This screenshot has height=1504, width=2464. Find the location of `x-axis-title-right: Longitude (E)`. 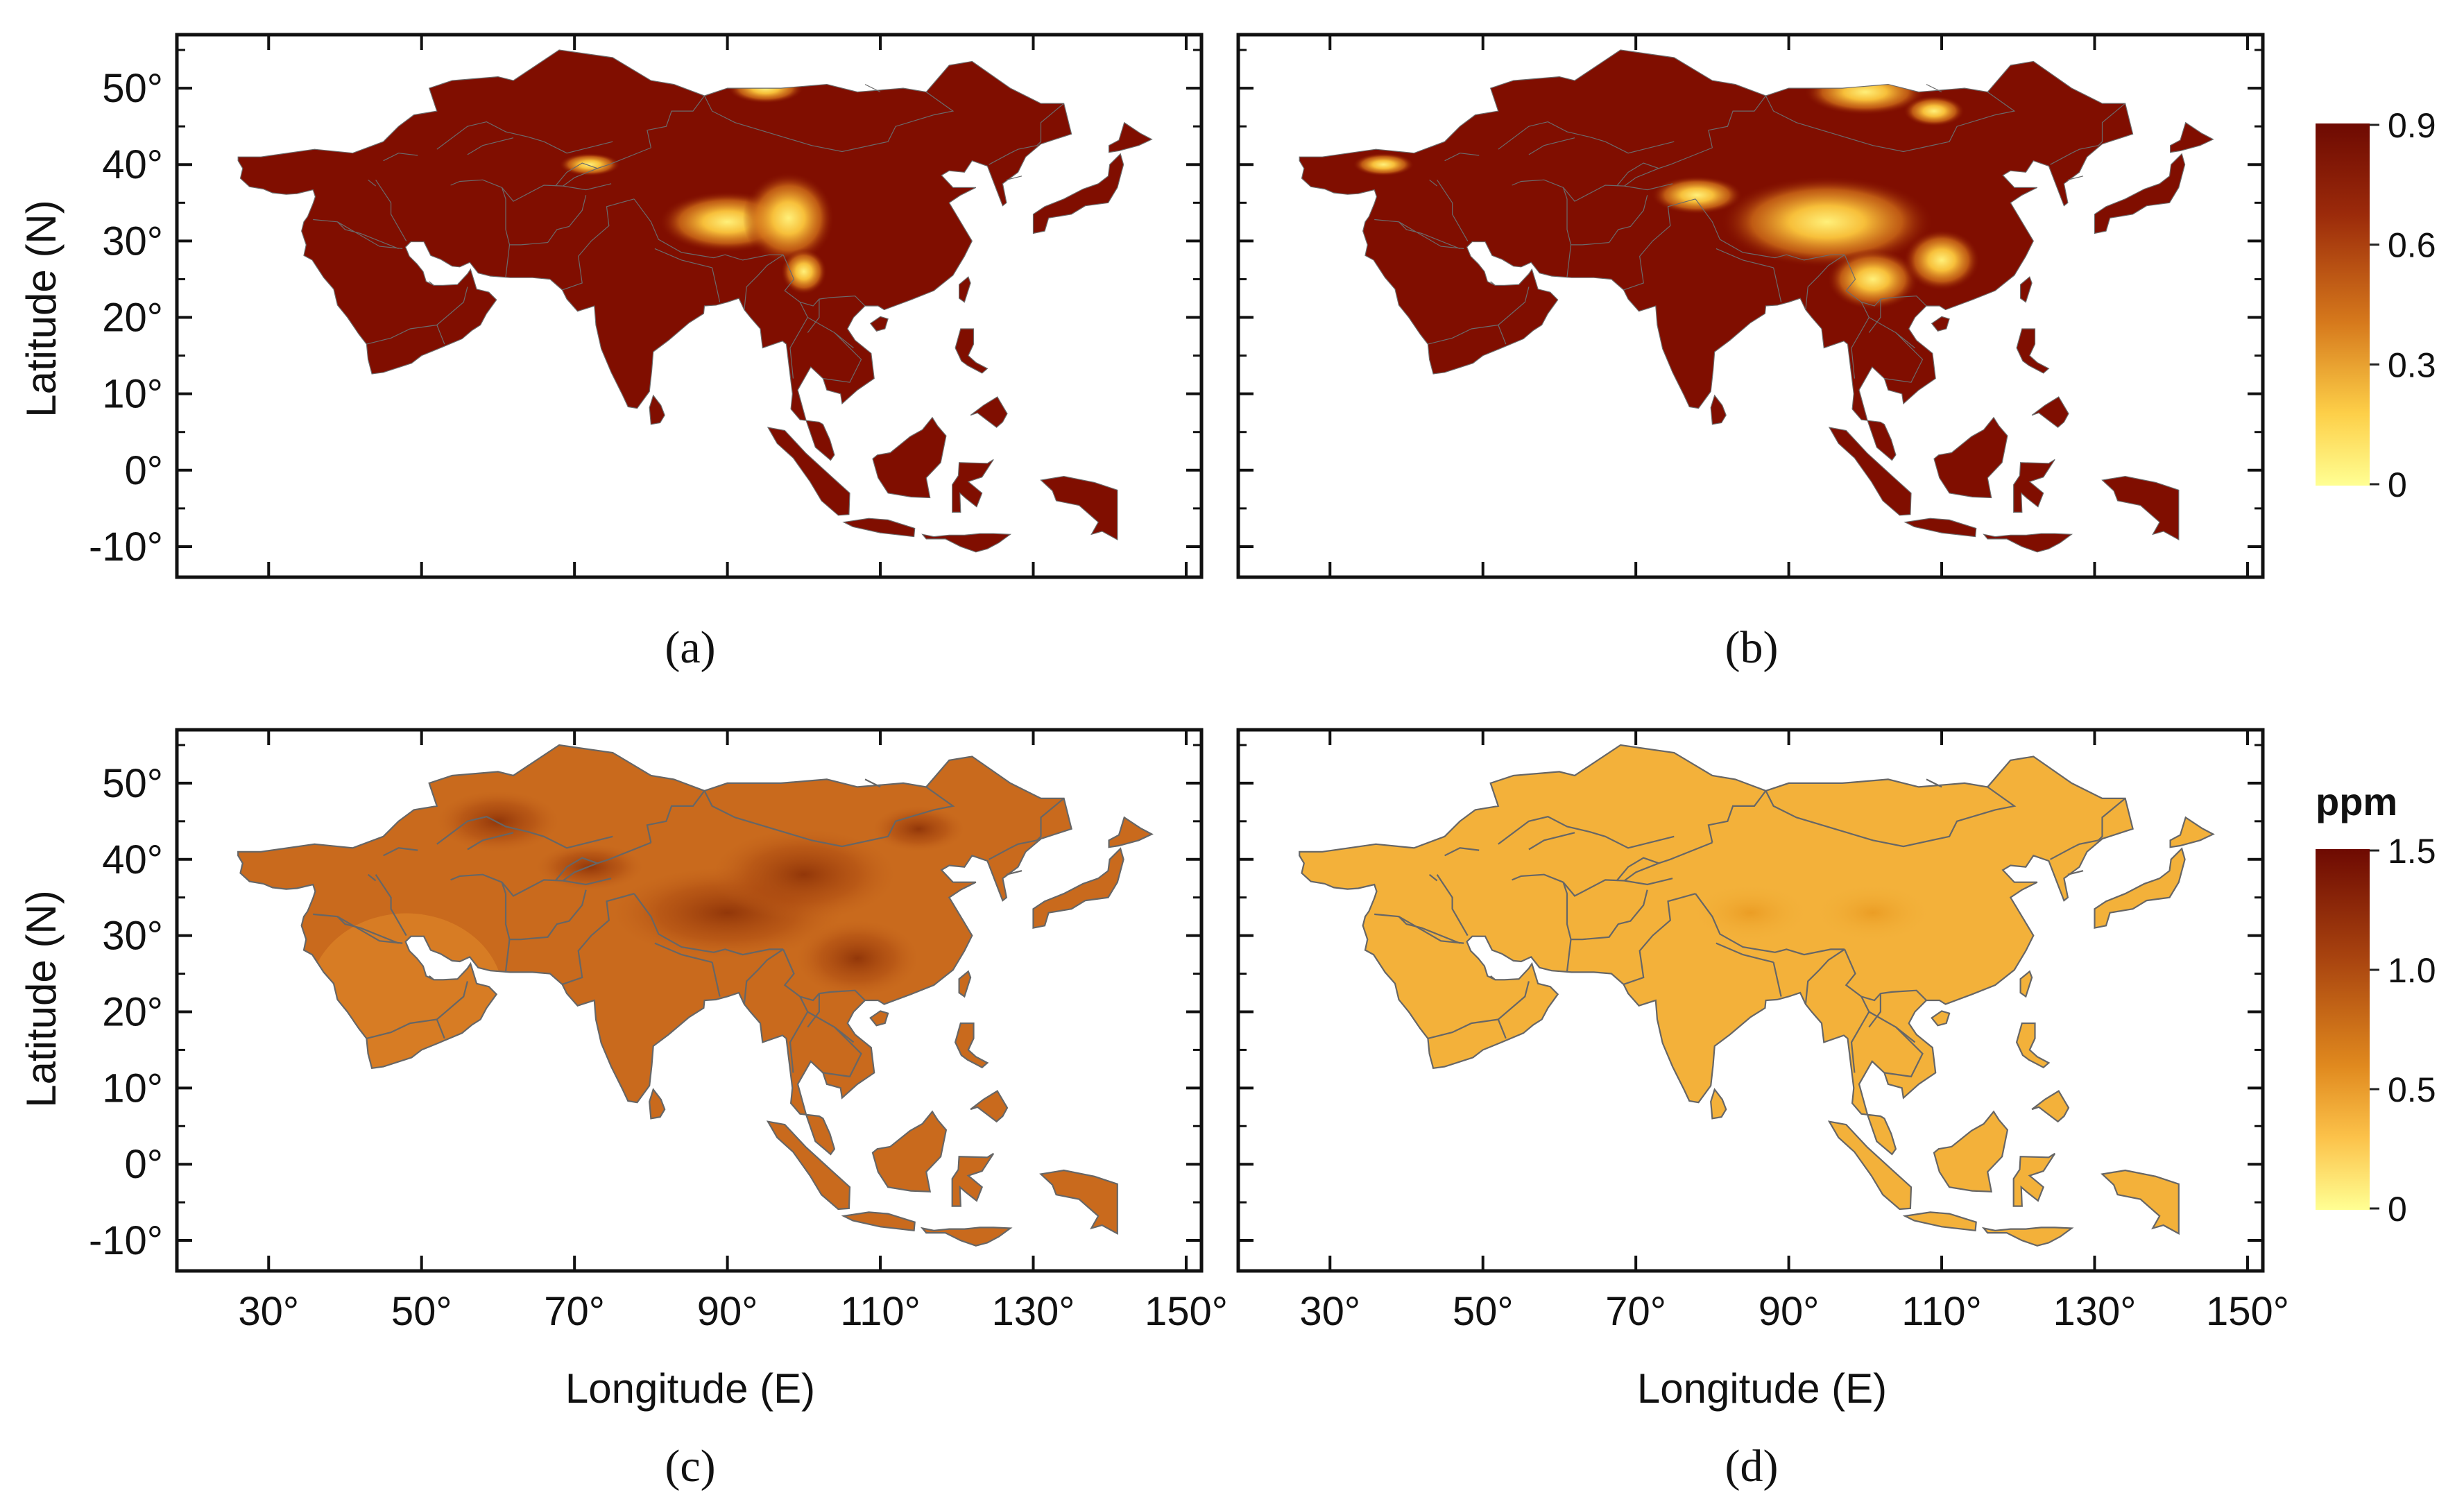

x-axis-title-right: Longitude (E) is located at coordinates (1762, 1388).